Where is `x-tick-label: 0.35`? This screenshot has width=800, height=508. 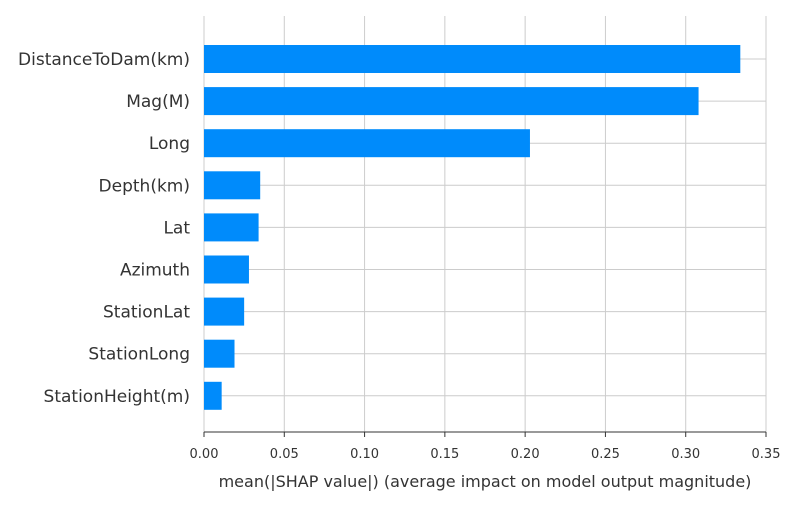
x-tick-label: 0.35 is located at coordinates (766, 454).